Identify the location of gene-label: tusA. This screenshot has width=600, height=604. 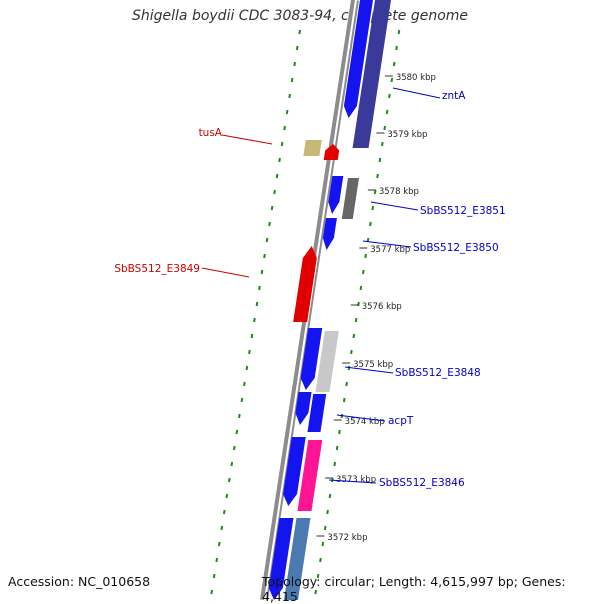
(211, 133).